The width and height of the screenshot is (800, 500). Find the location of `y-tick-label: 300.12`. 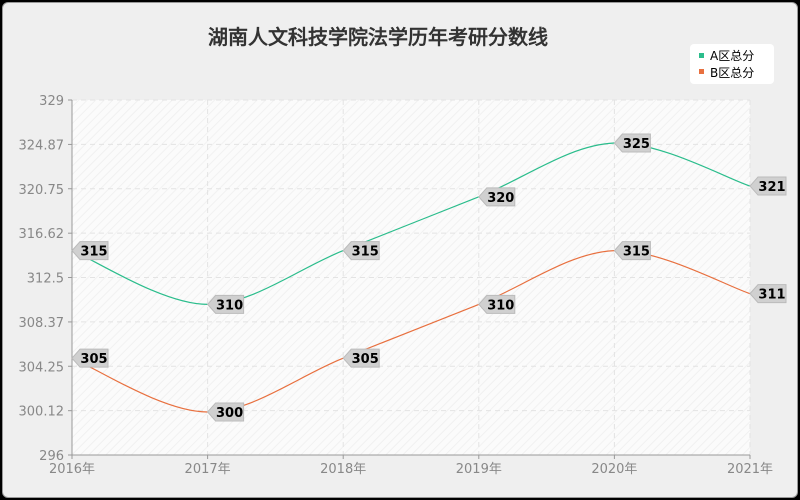

y-tick-label: 300.12 is located at coordinates (42, 412).